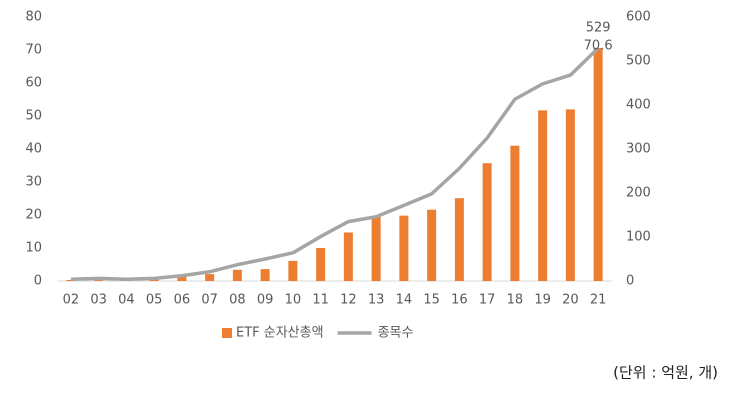  What do you see at coordinates (71, 300) in the screenshot?
I see `x-tick-label: 02` at bounding box center [71, 300].